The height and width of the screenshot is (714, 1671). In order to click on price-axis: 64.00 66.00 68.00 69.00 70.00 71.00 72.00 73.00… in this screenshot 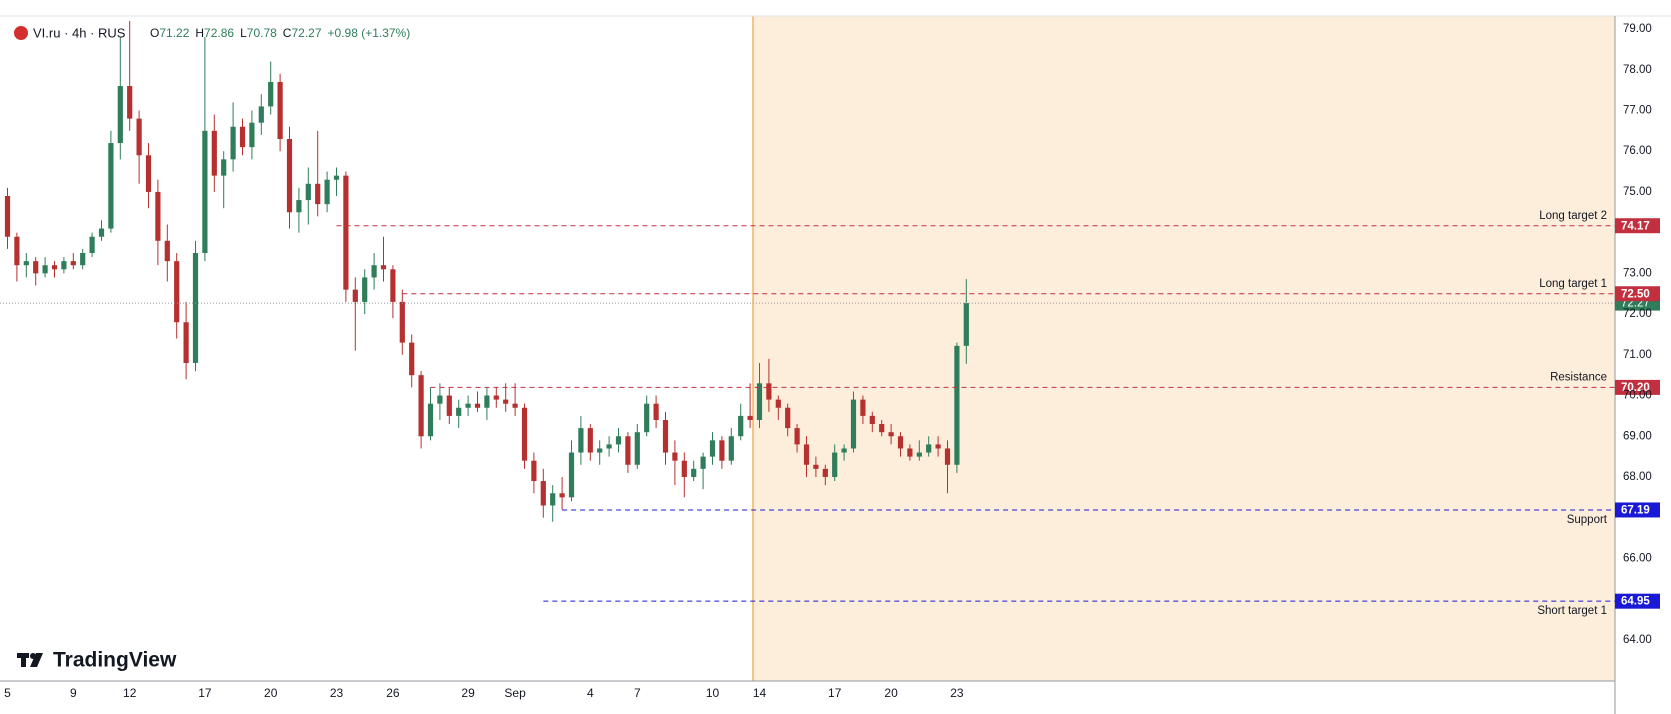, I will do `click(1637, 334)`.